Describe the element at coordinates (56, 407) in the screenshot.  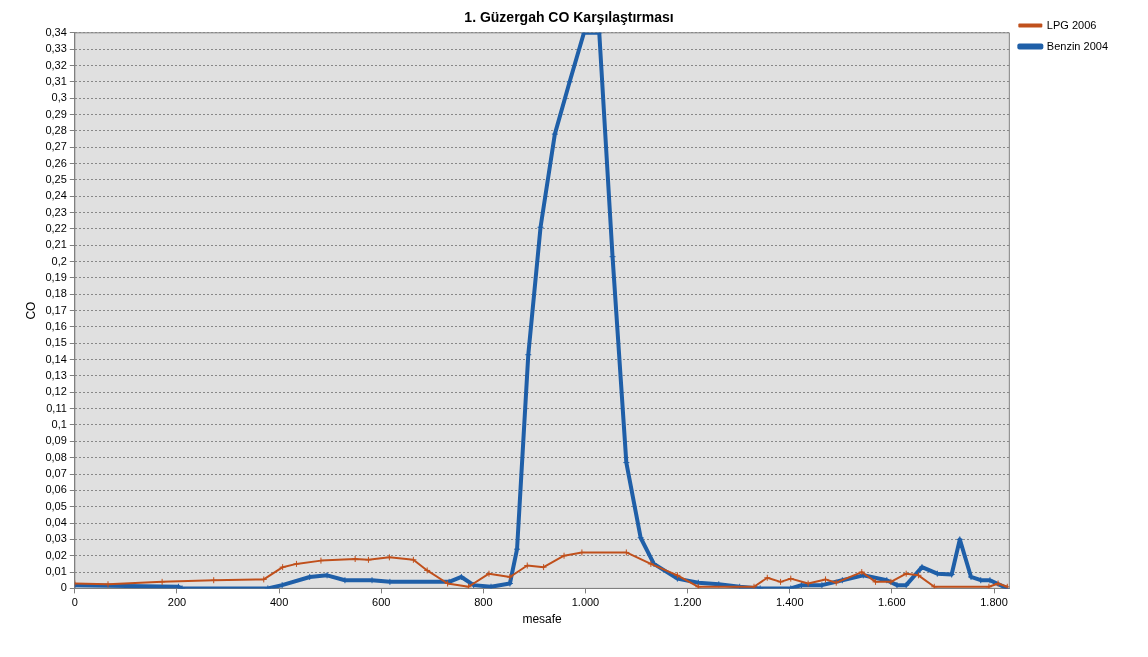
I see `y-tick-label: 0,11` at that location.